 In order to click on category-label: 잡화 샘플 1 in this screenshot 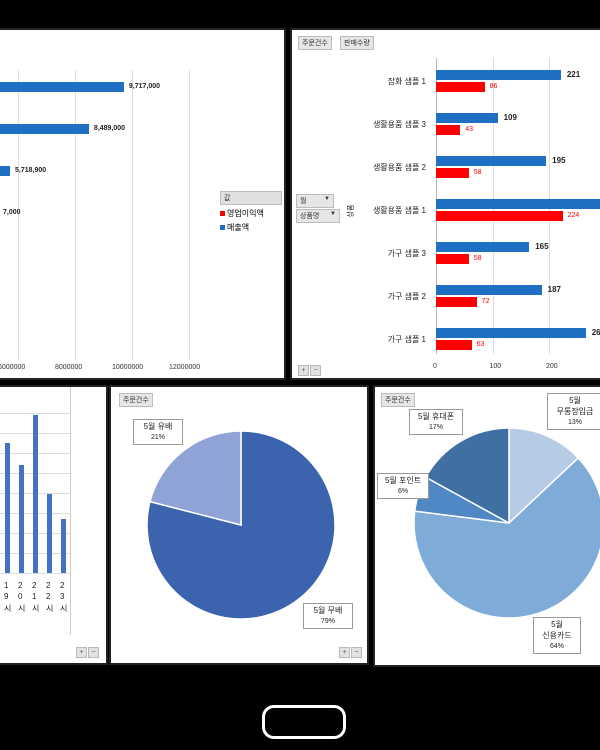, I will do `click(406, 81)`.